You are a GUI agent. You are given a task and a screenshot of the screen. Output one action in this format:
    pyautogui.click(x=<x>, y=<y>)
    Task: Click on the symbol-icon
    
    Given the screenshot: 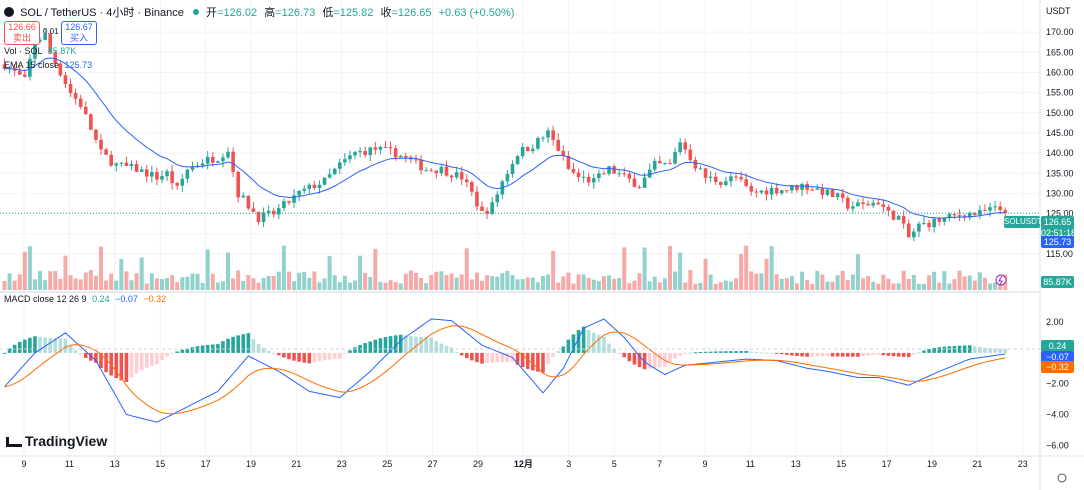 What is the action you would take?
    pyautogui.click(x=9, y=12)
    